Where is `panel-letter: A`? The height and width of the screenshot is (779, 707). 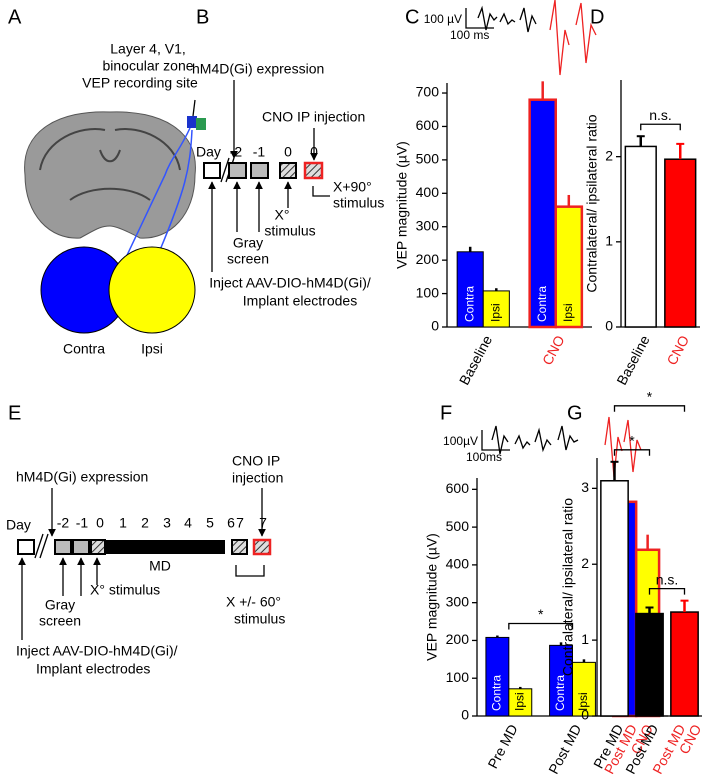
panel-letter: A is located at coordinates (15, 17).